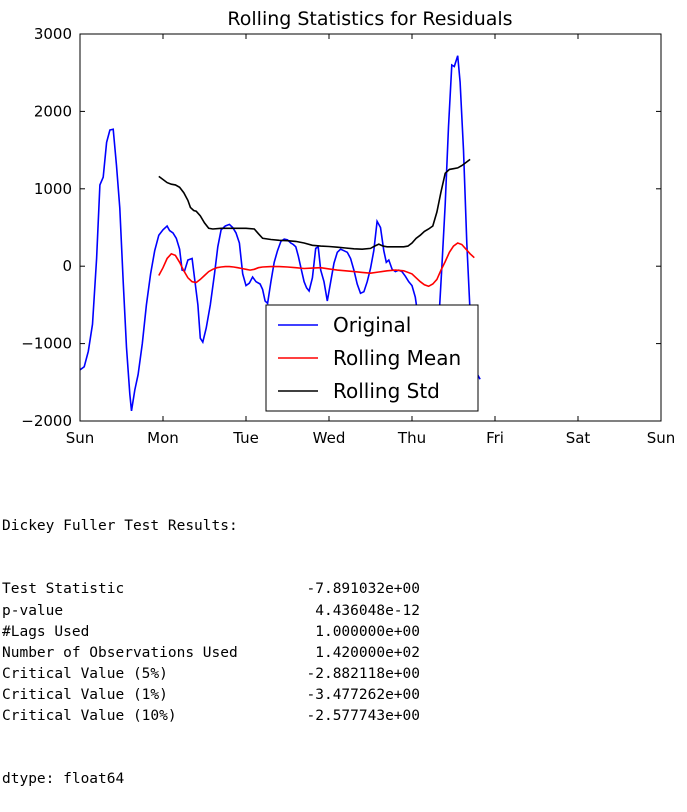  I want to click on y-tick-label: 3000, so click(53, 34).